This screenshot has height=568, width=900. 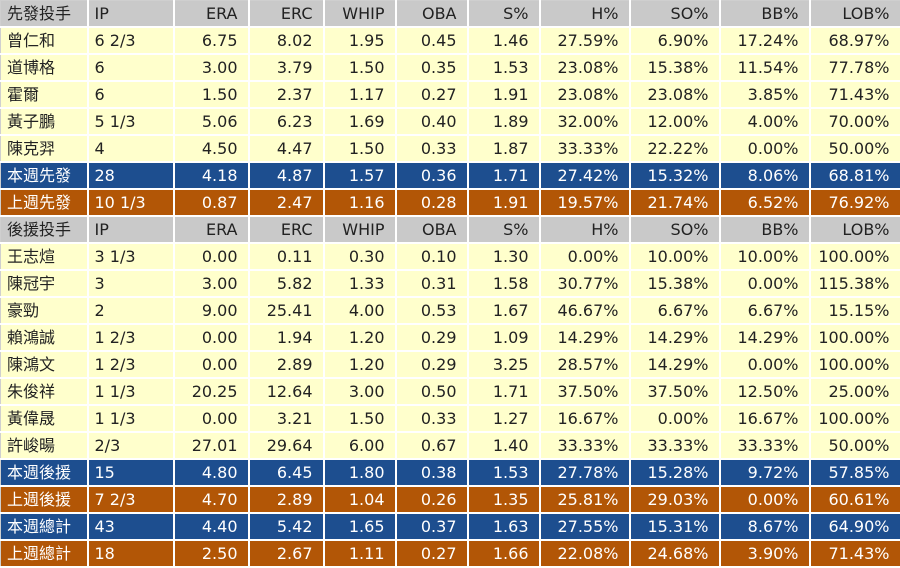 I want to click on cell-h-pct: 28.57%, so click(x=585, y=364).